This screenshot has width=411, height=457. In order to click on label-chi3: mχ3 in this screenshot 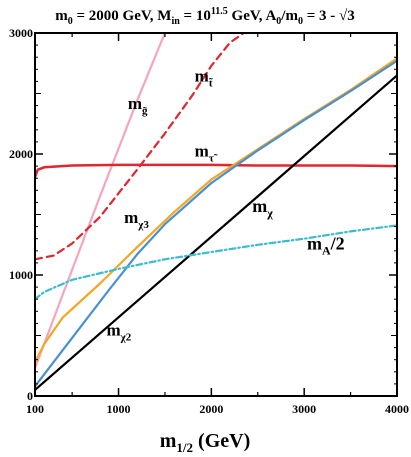, I will do `click(136, 219)`.